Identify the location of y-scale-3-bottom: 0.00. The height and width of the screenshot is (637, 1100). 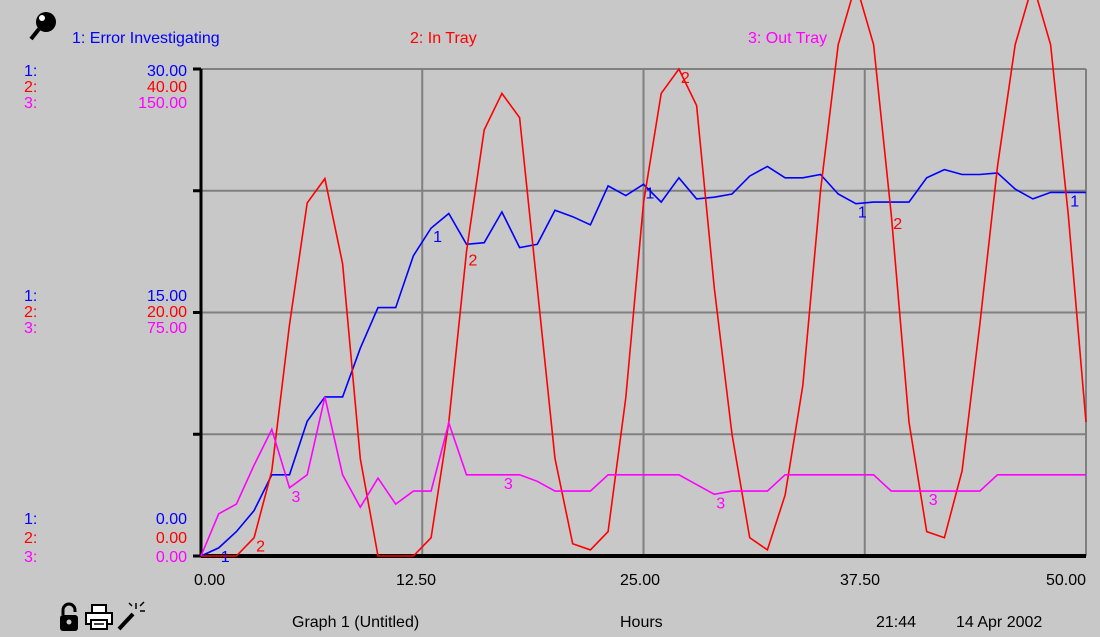
(171, 557).